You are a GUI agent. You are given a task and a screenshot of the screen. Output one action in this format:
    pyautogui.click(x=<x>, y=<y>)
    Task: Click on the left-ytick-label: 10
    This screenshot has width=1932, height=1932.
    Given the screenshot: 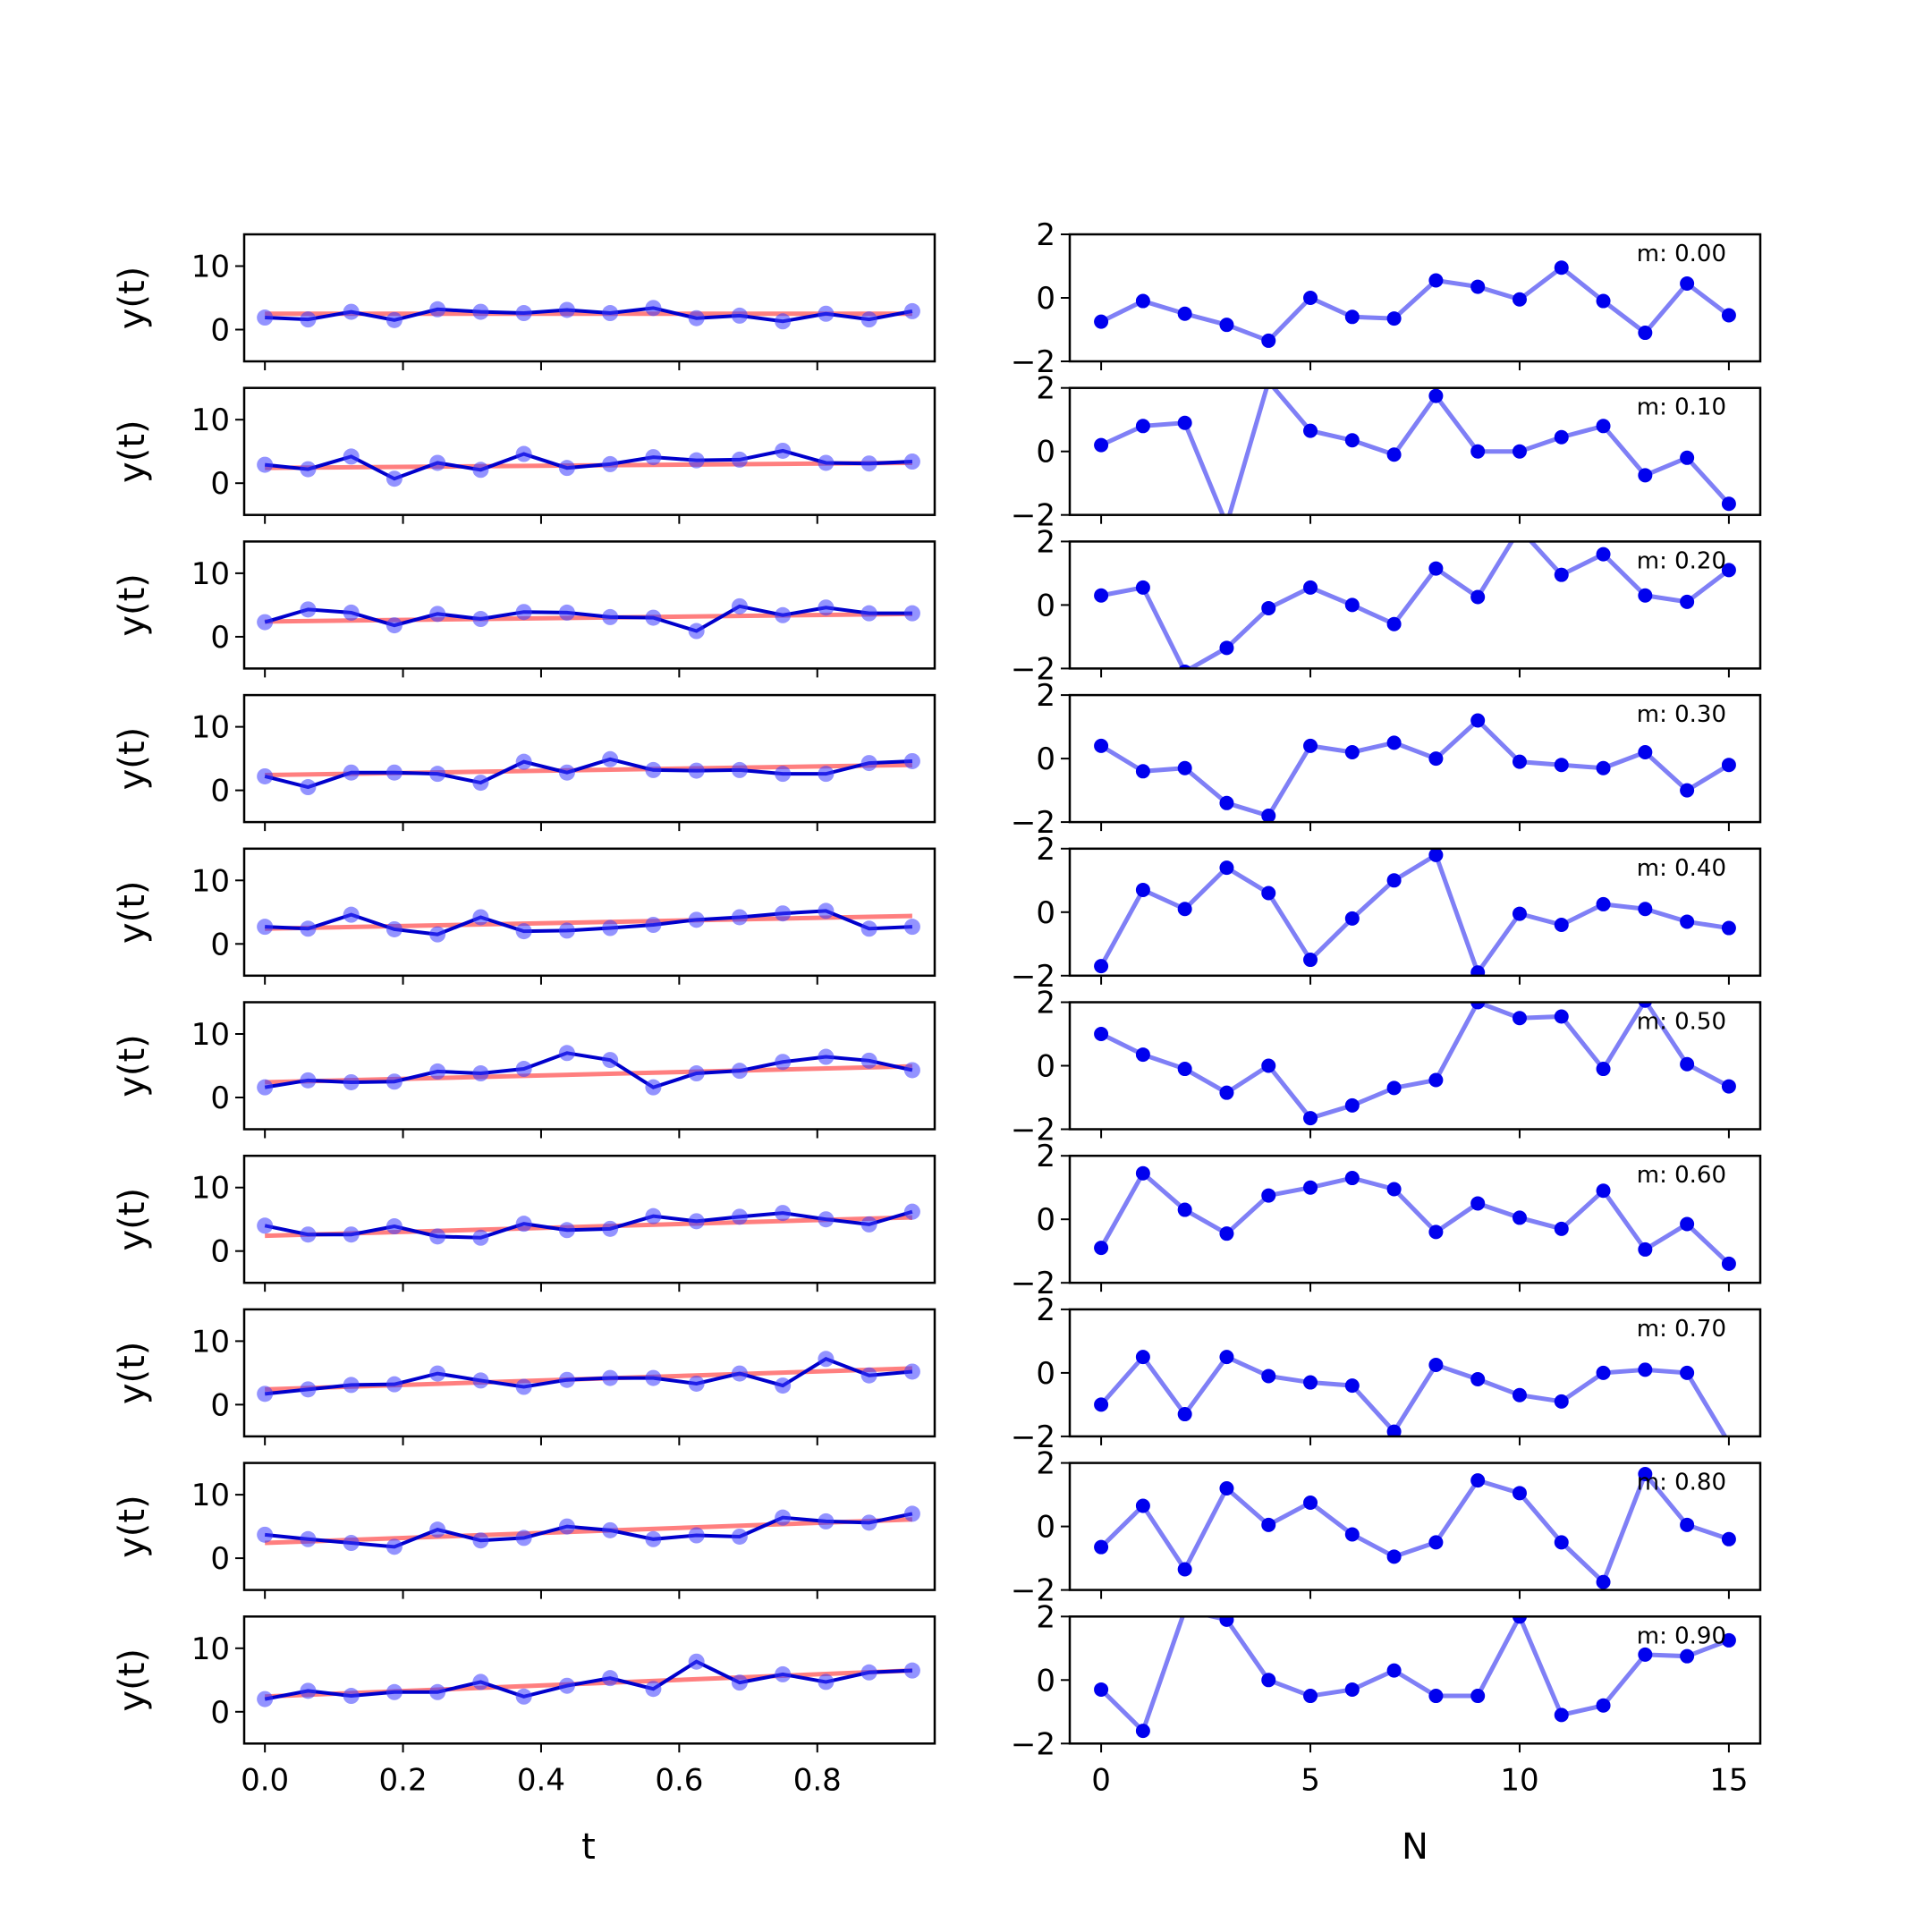 What is the action you would take?
    pyautogui.click(x=210, y=1189)
    